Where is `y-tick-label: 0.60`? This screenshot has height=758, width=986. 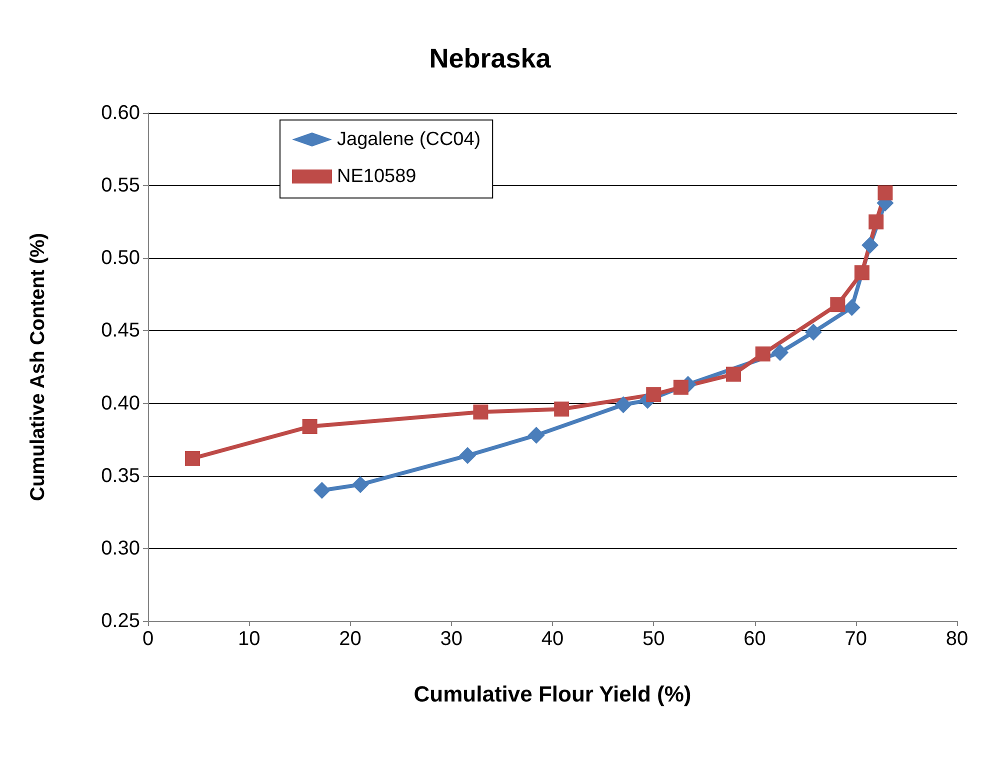
y-tick-label: 0.60 is located at coordinates (120, 113).